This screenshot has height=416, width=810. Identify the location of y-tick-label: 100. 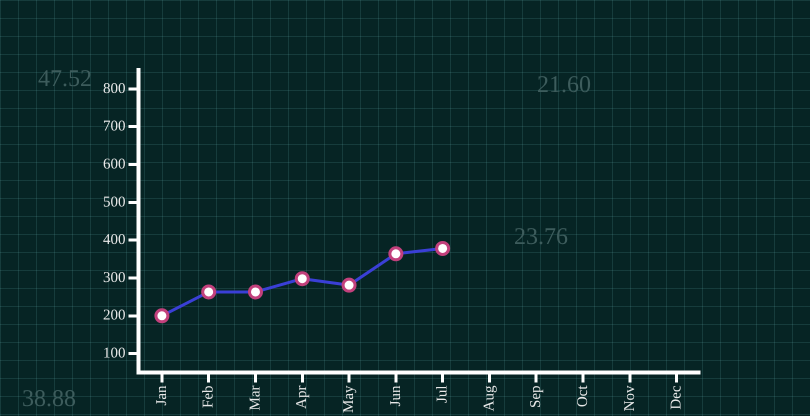
(114, 354).